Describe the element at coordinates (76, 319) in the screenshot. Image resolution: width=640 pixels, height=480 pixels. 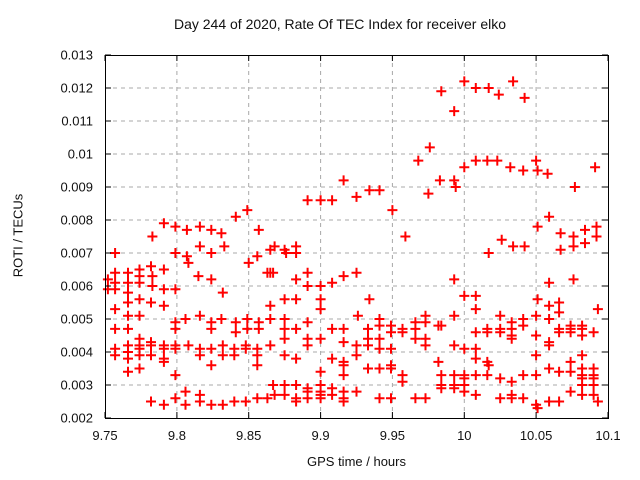
I see `y-tick-label: 0.005` at that location.